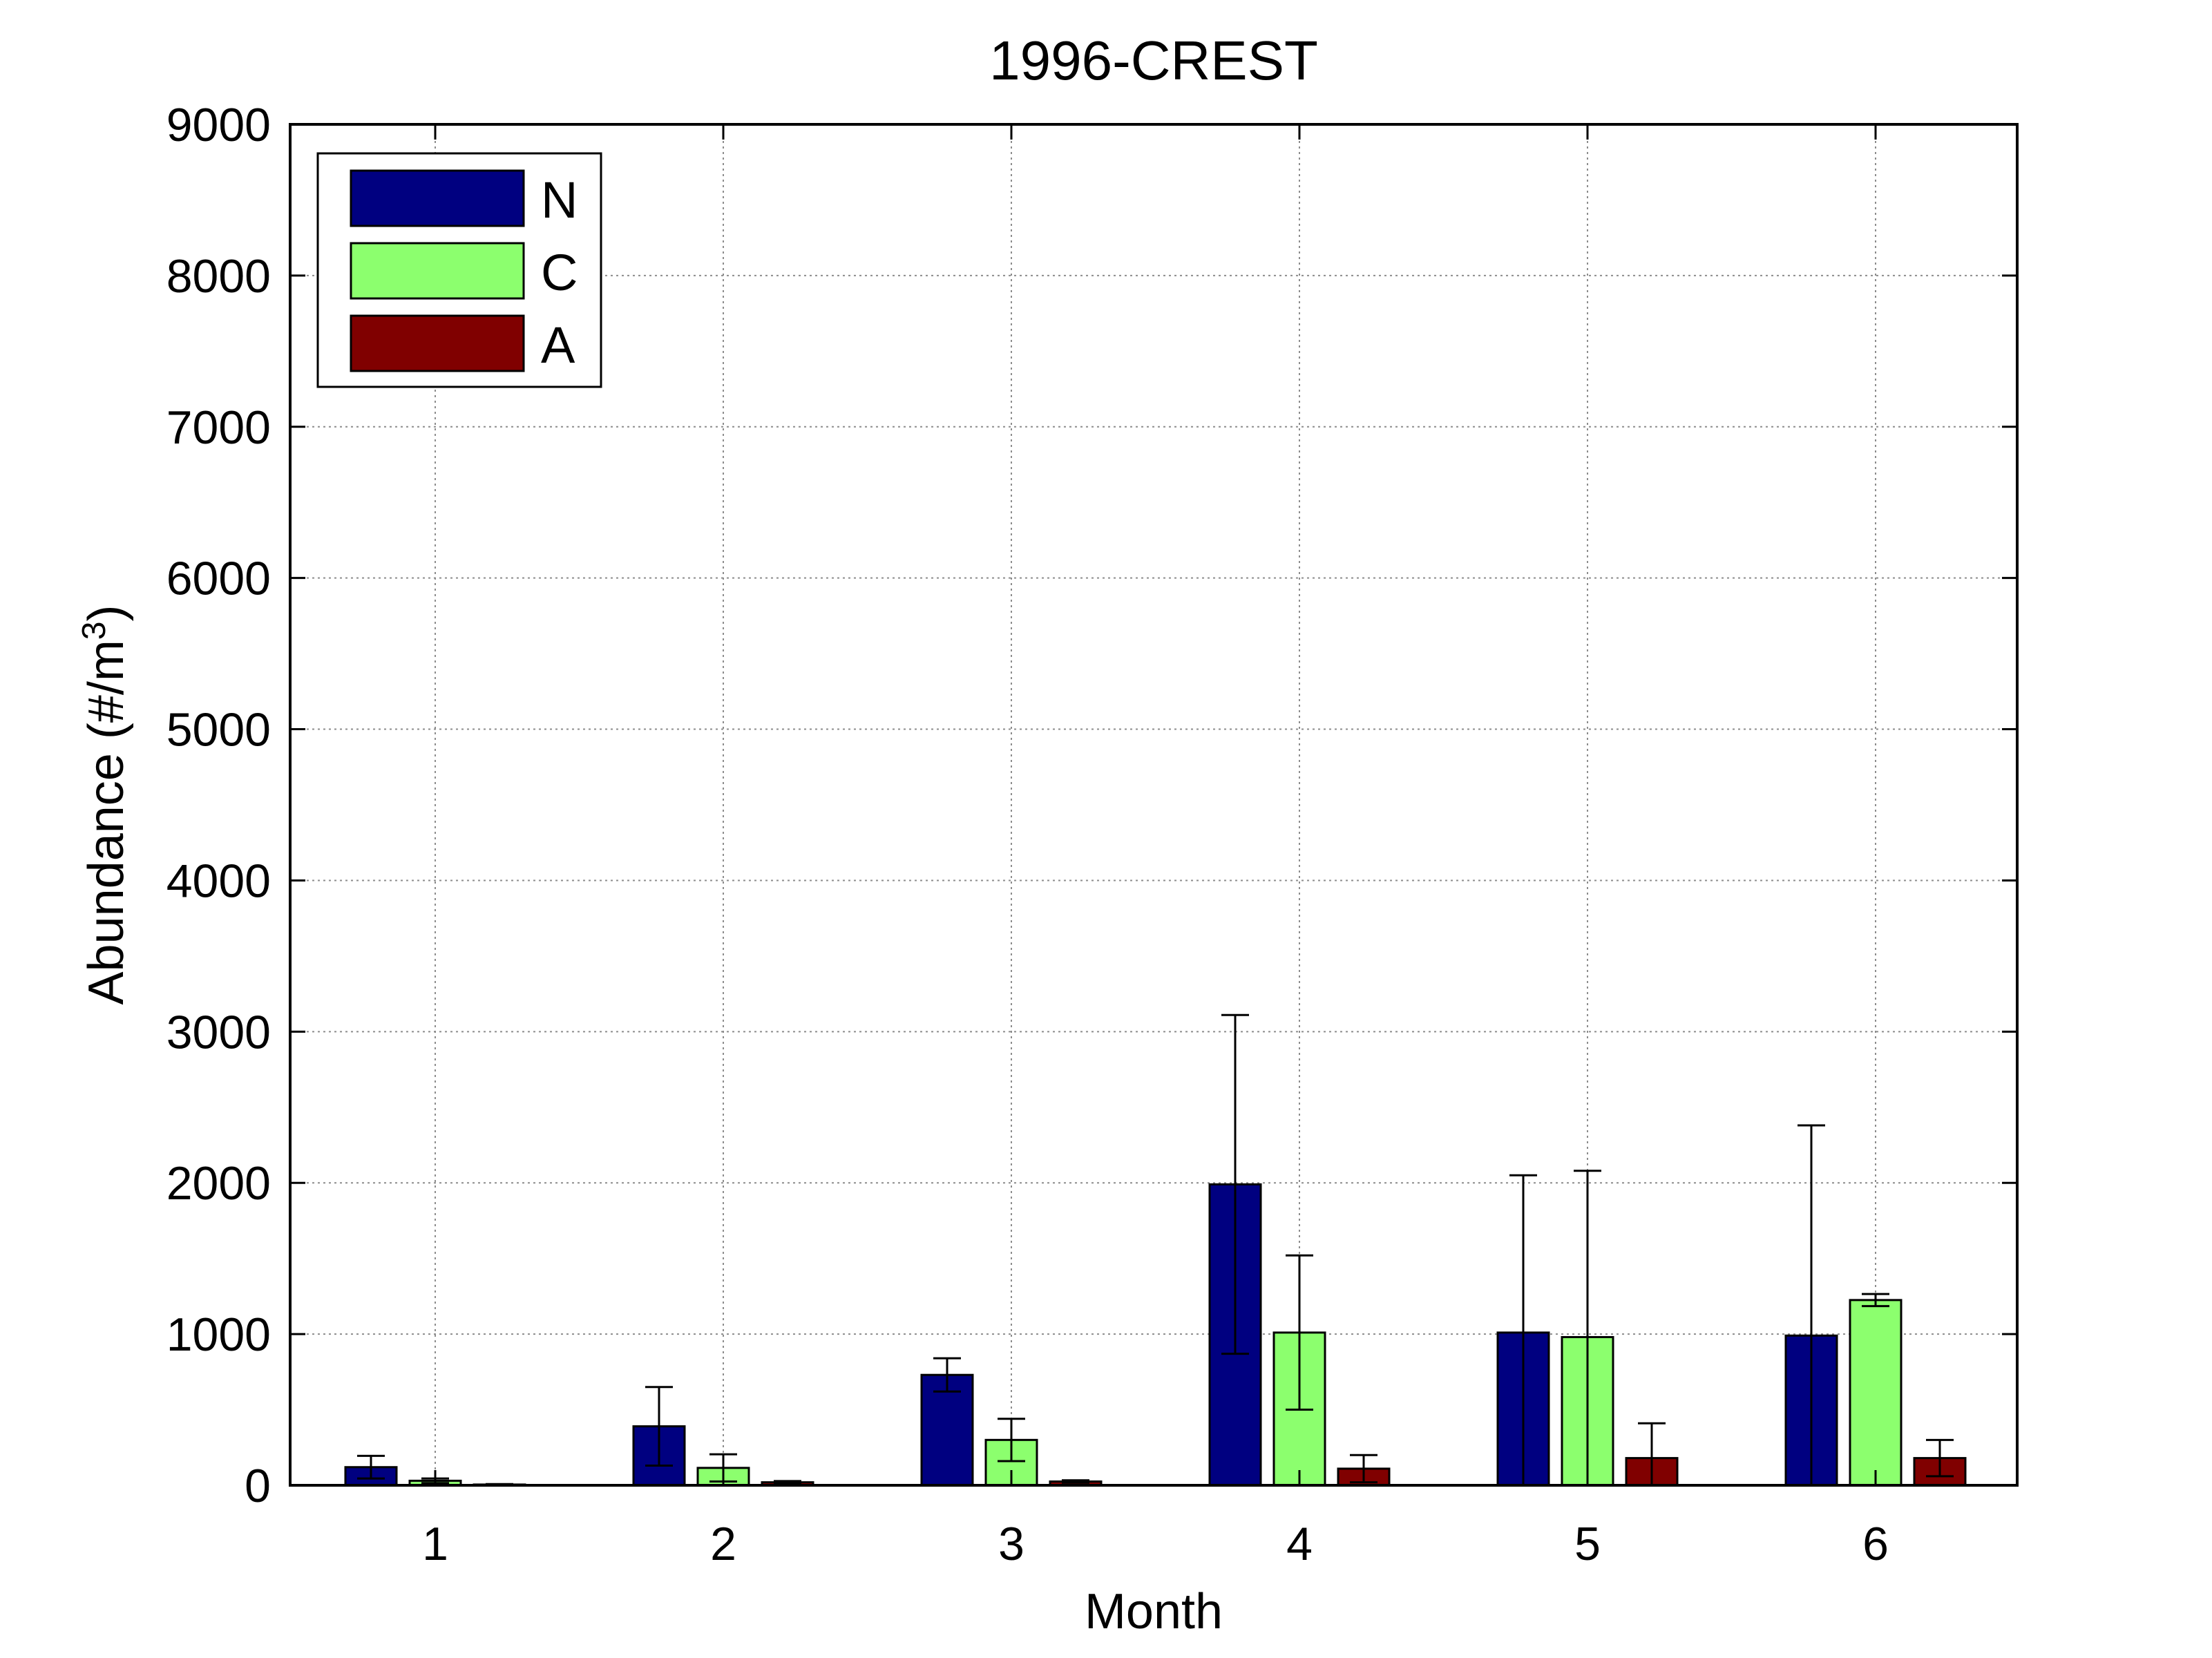 The height and width of the screenshot is (1658, 2212). What do you see at coordinates (258, 1486) in the screenshot?
I see `y-tick-label: 0` at bounding box center [258, 1486].